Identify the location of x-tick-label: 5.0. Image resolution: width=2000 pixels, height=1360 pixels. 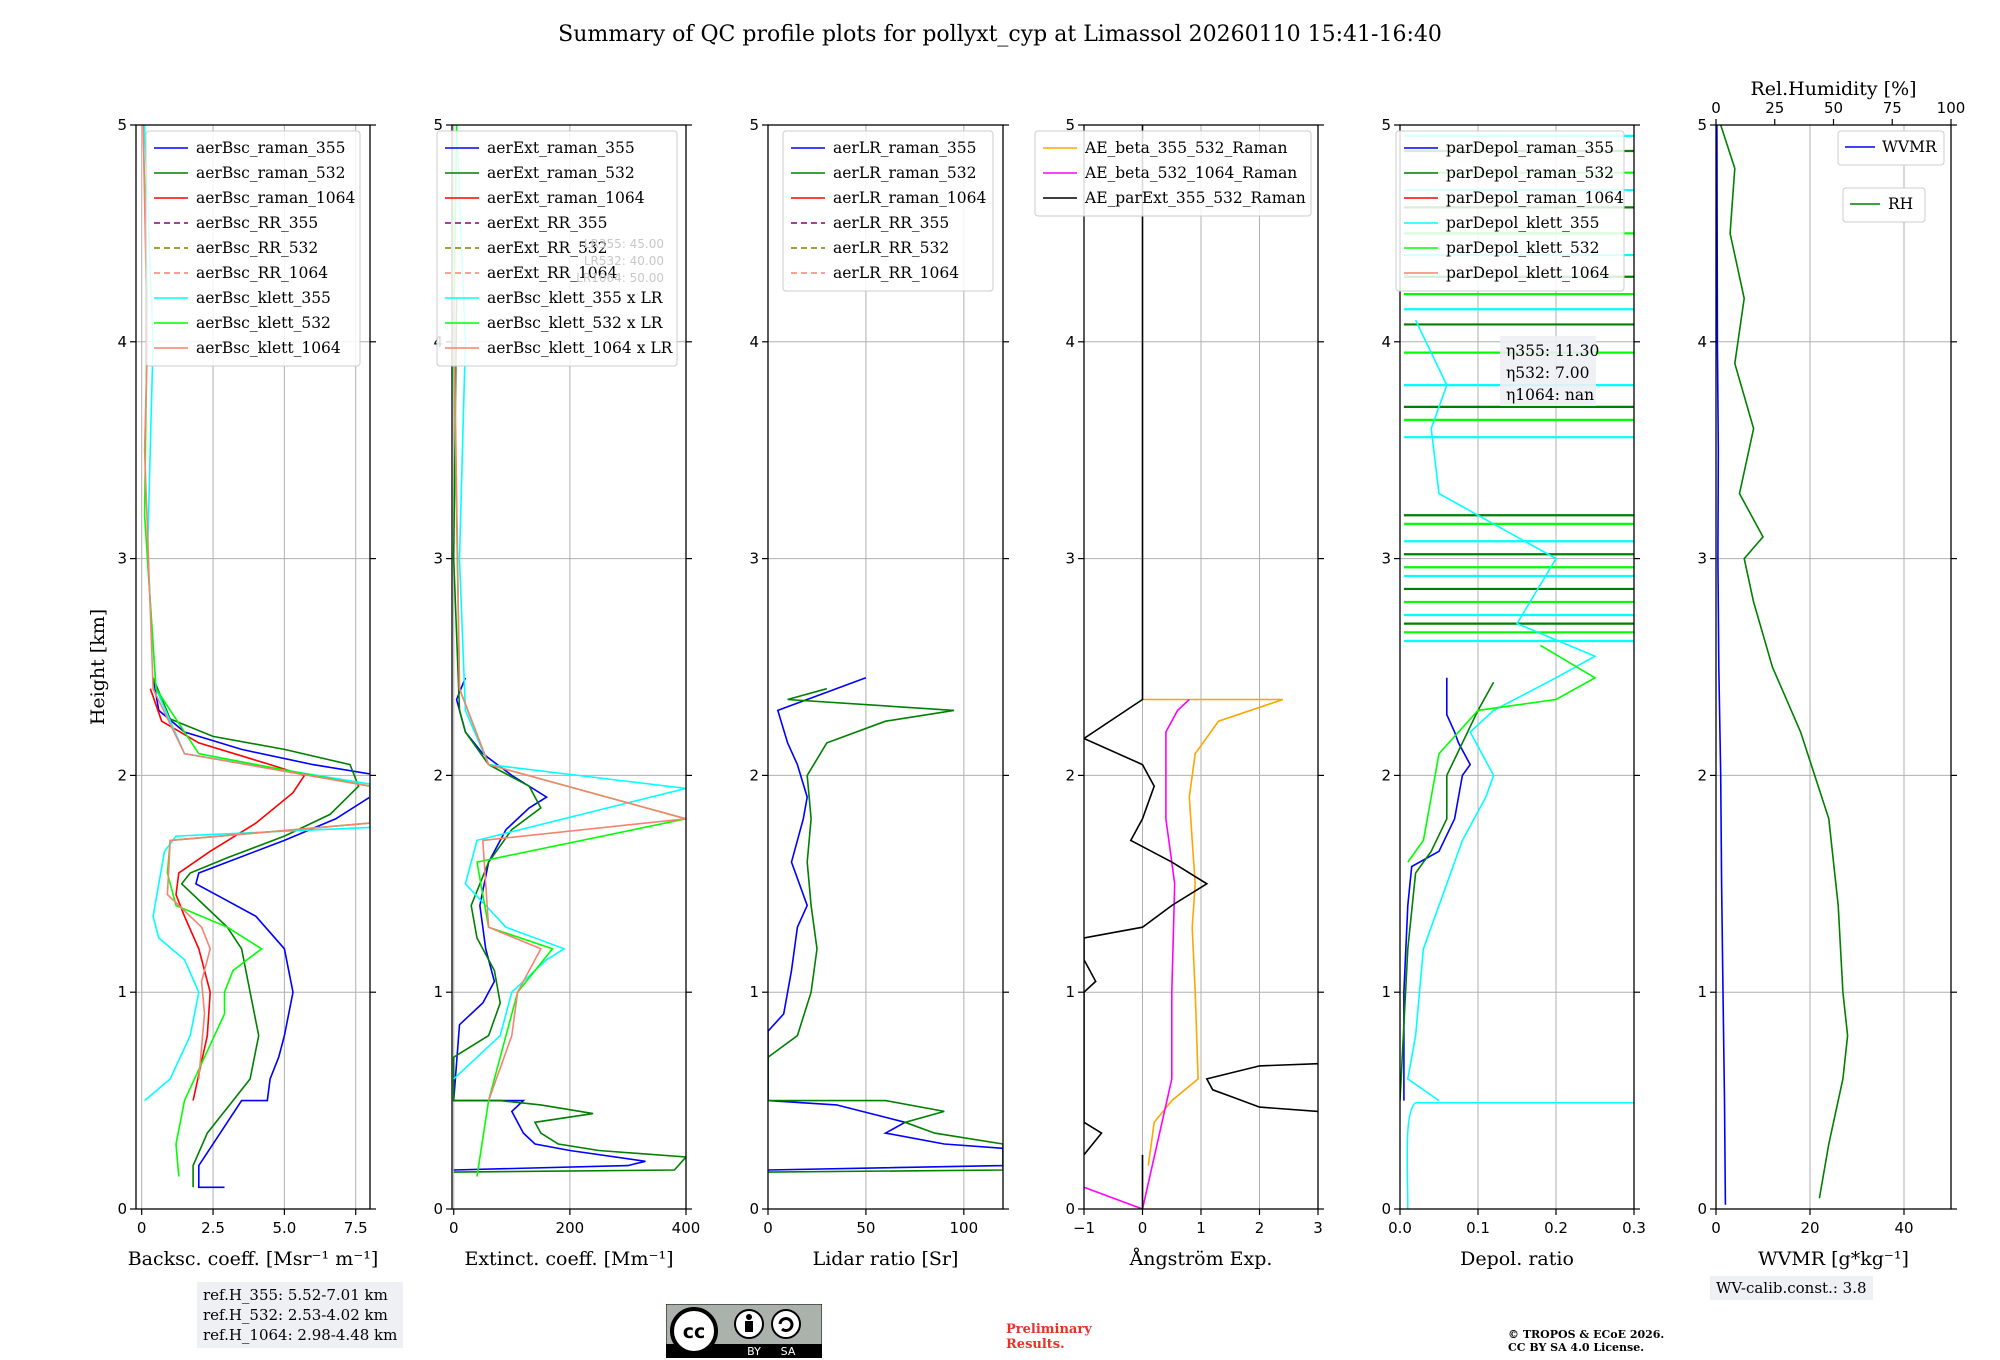
(284, 1228).